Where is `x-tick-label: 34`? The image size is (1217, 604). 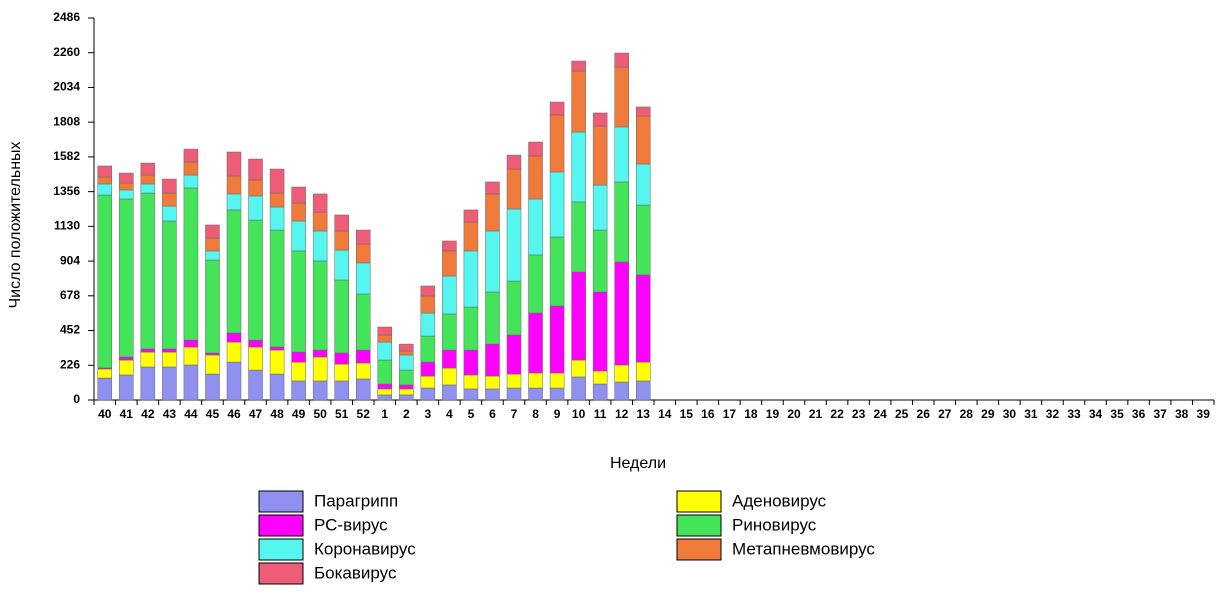
x-tick-label: 34 is located at coordinates (1096, 414).